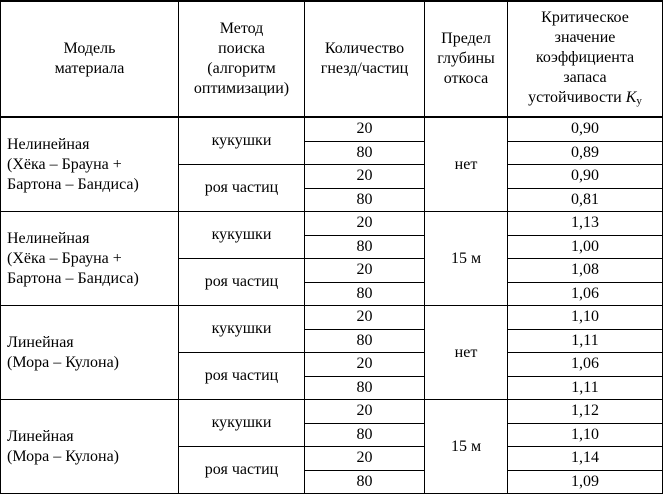 The width and height of the screenshot is (663, 496). I want to click on table-row: роя частиц 20 1,14, so click(332, 470).